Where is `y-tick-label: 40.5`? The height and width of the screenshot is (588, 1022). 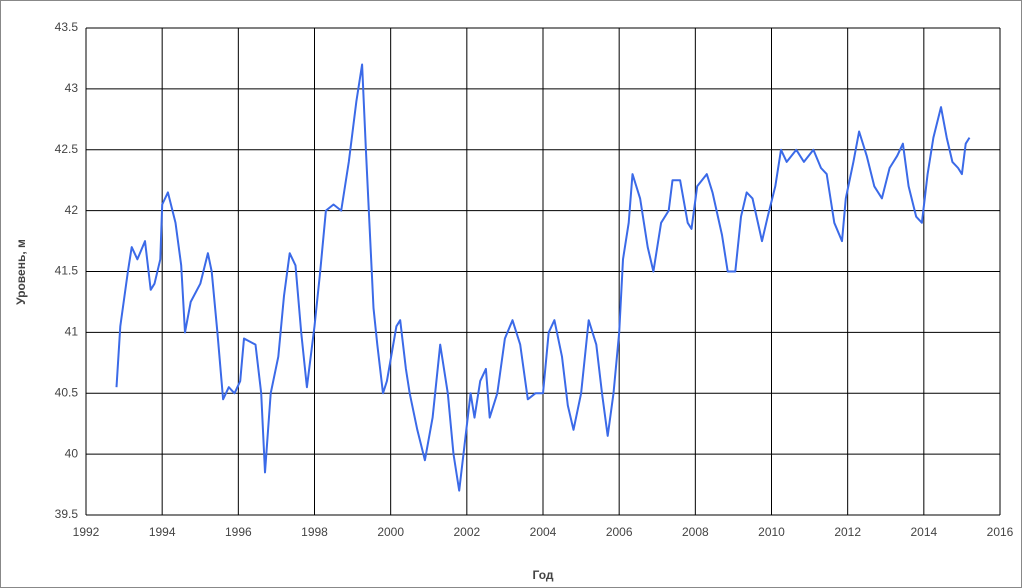
y-tick-label: 40.5 is located at coordinates (67, 392).